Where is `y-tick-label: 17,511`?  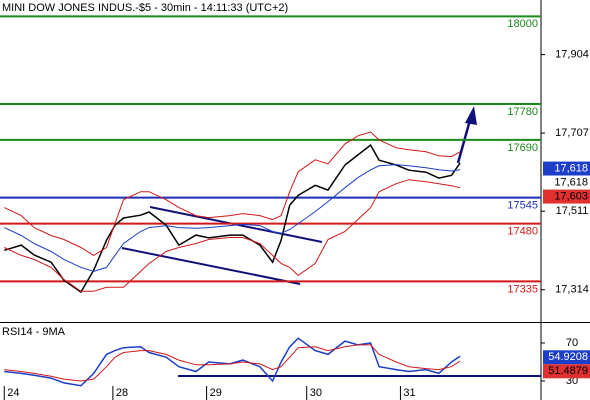
y-tick-label: 17,511 is located at coordinates (572, 211).